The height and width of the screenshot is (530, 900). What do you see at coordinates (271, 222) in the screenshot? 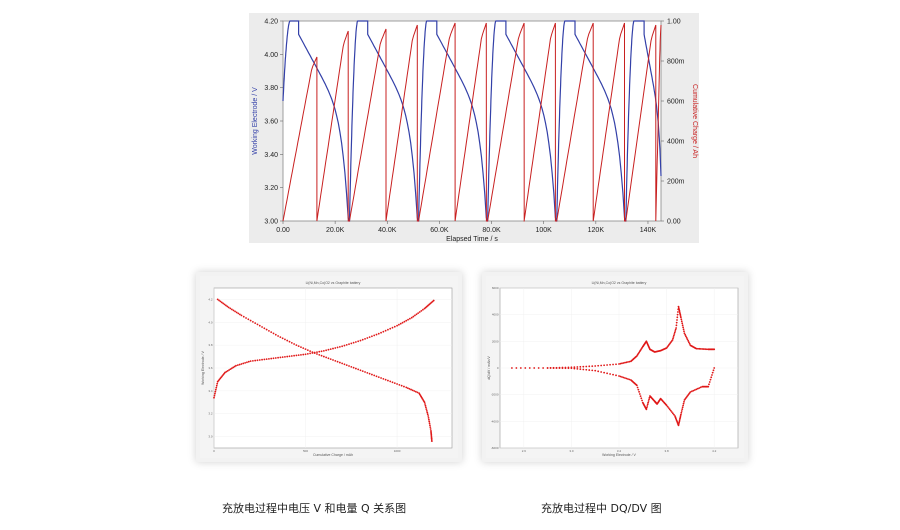
I see `top-y-left-tick-label: 3.00` at bounding box center [271, 222].